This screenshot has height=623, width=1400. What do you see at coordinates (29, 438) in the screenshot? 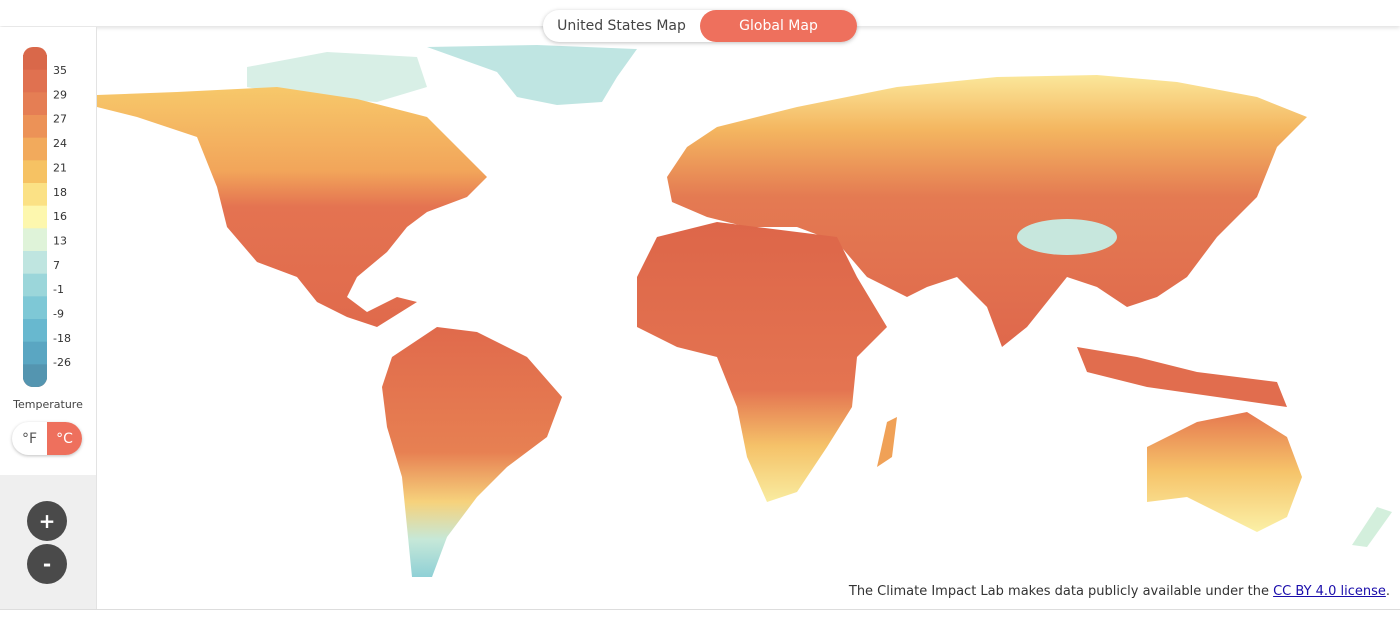
I see `unit-button: °F` at bounding box center [29, 438].